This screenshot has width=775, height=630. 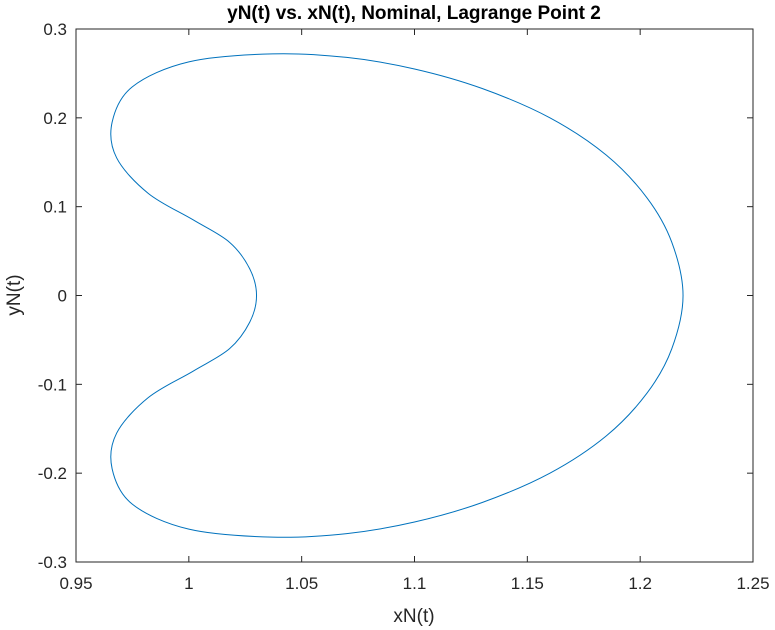 I want to click on y-tick-label: 0, so click(x=62, y=296).